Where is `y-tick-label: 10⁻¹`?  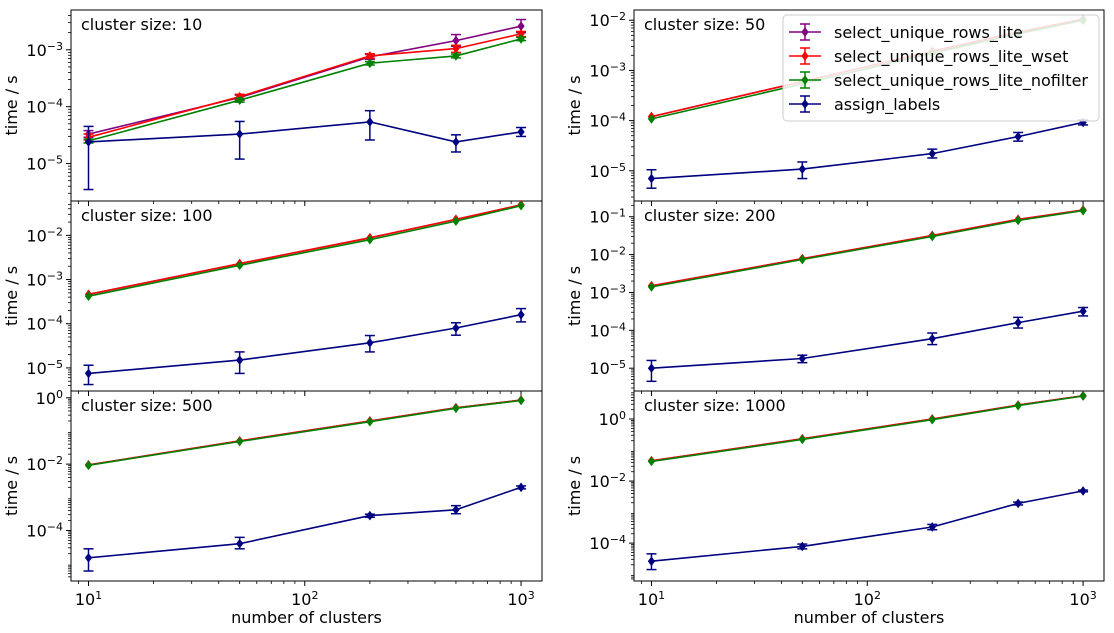
y-tick-label: 10⁻¹ is located at coordinates (607, 216).